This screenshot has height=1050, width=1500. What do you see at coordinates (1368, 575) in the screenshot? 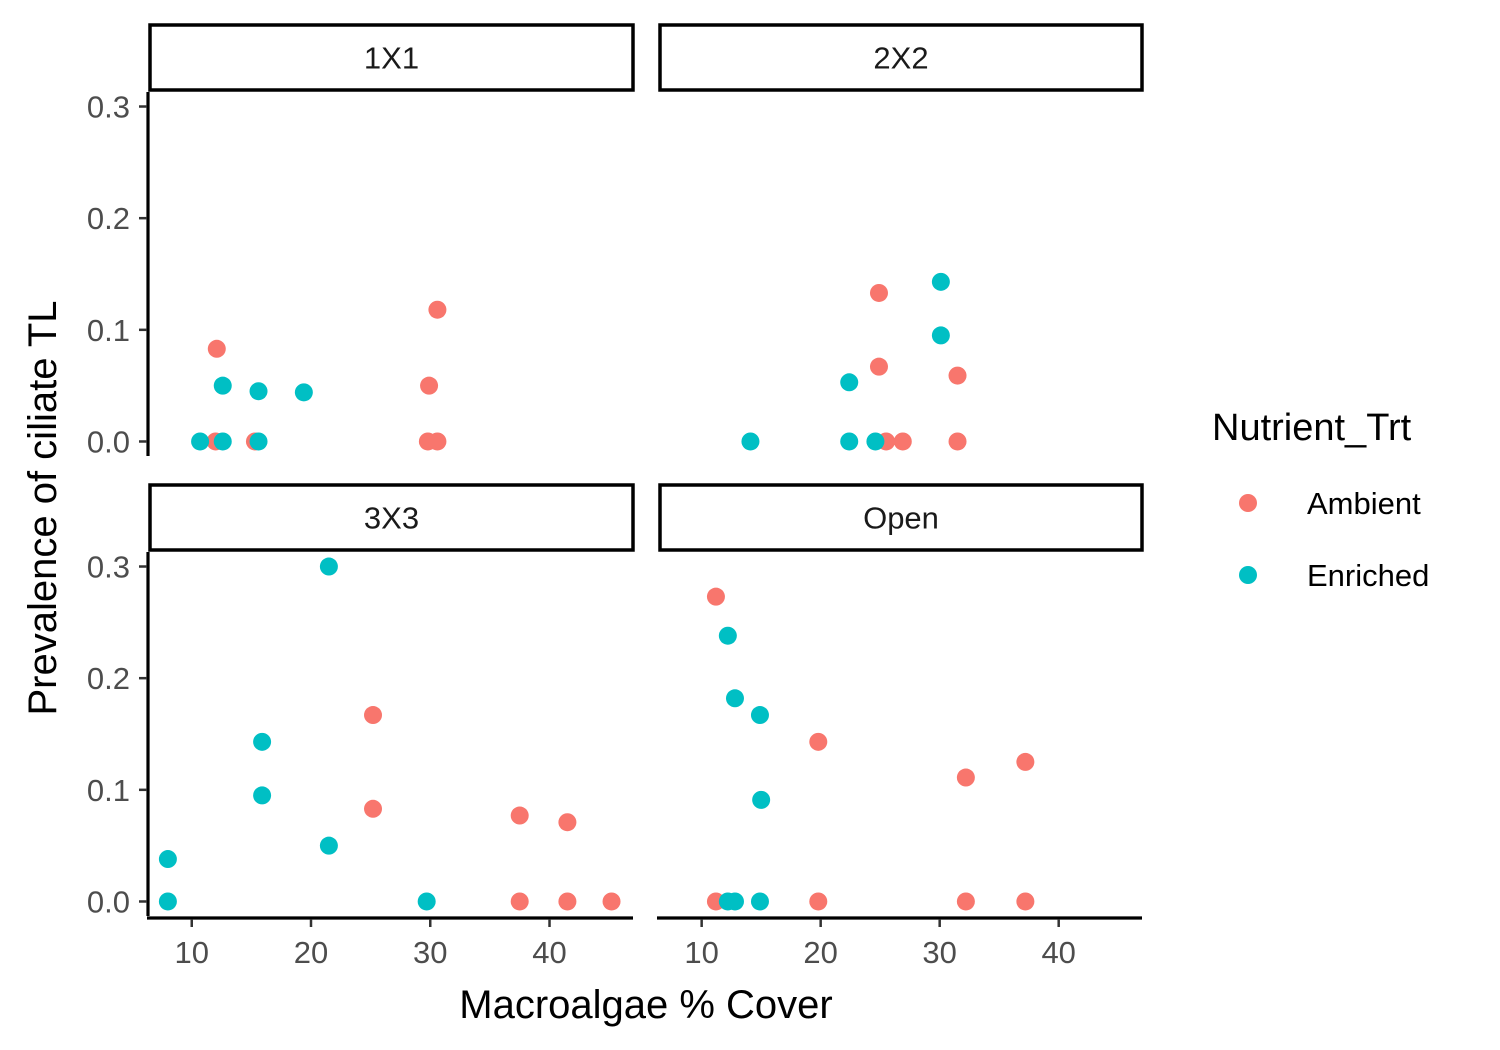
I see `legend-label-enriched: Enriched` at bounding box center [1368, 575].